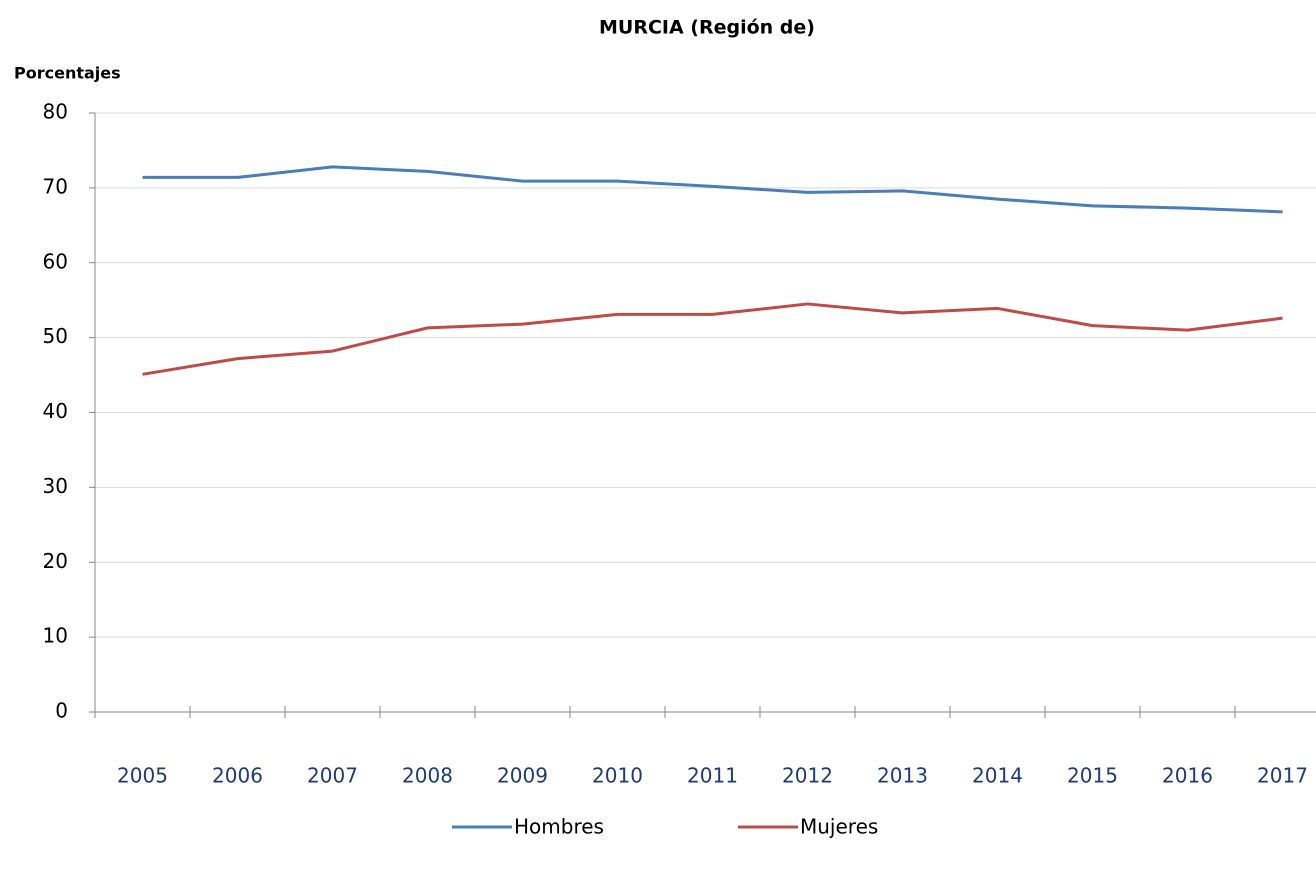  What do you see at coordinates (237, 776) in the screenshot?
I see `x-tick-label: 2006` at bounding box center [237, 776].